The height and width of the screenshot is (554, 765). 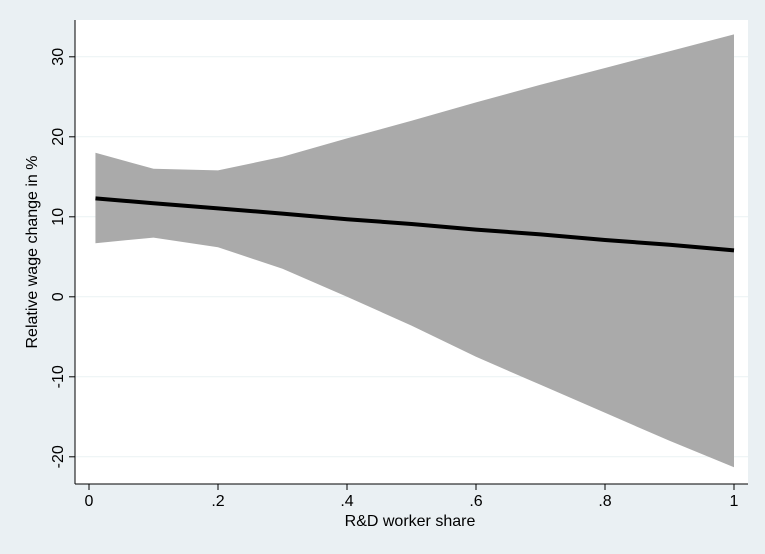 What do you see at coordinates (58, 57) in the screenshot?
I see `y-tick-label: 30` at bounding box center [58, 57].